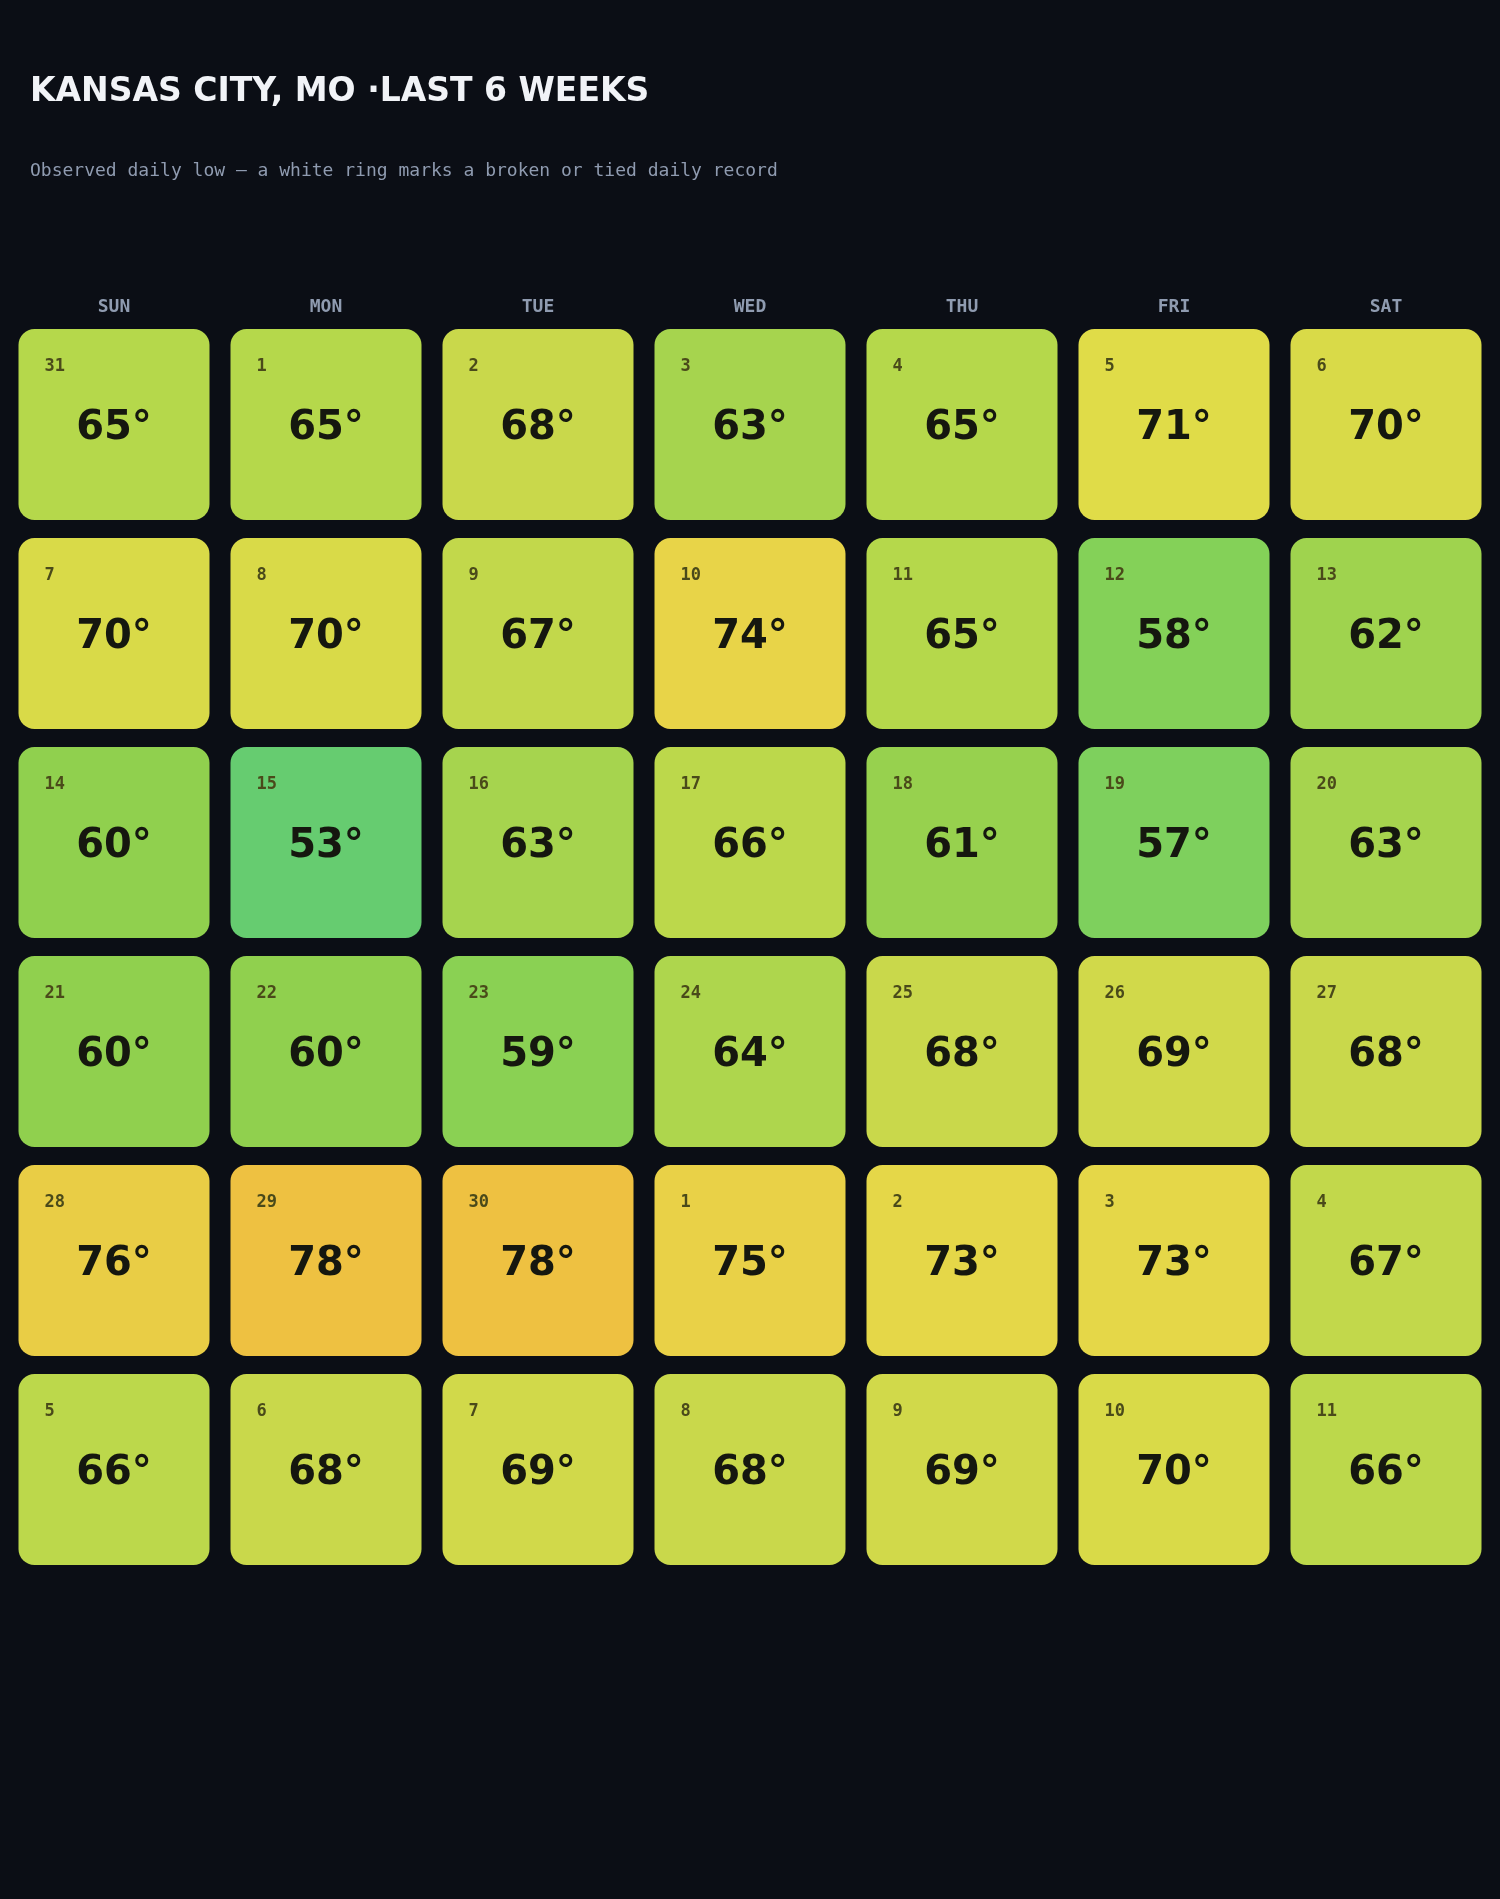  What do you see at coordinates (404, 169) in the screenshot?
I see `chart-subtitle: Observed daily low — a white ring marks a broken or tied daily record` at bounding box center [404, 169].